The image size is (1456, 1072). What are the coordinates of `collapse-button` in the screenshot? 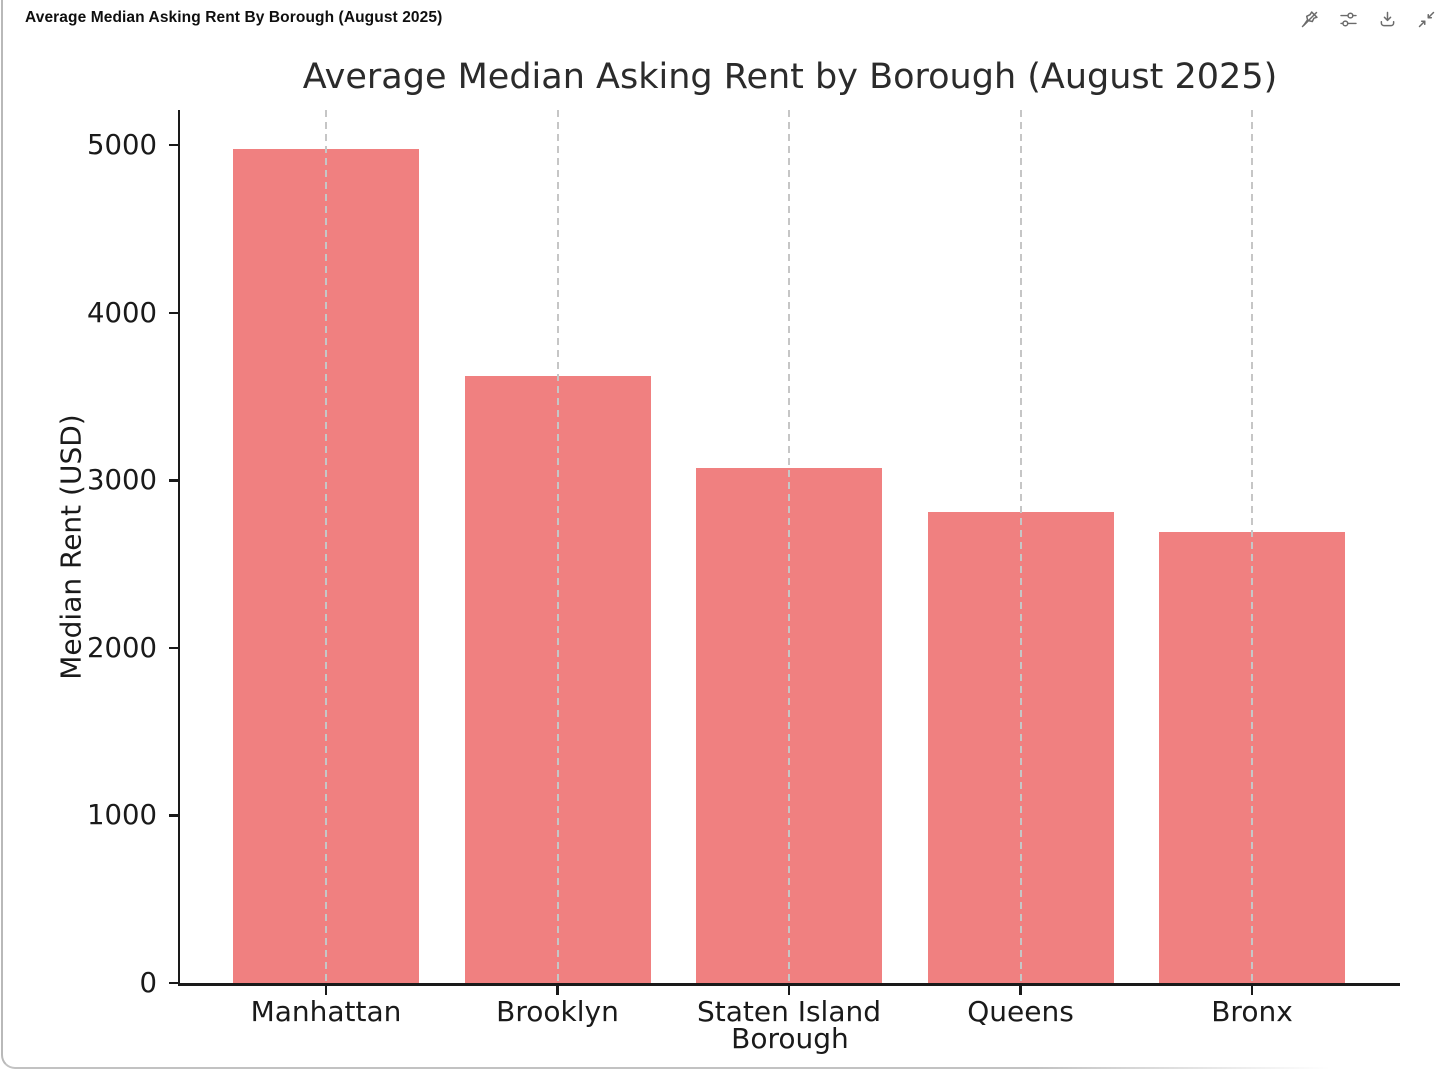 It's located at (1426, 19).